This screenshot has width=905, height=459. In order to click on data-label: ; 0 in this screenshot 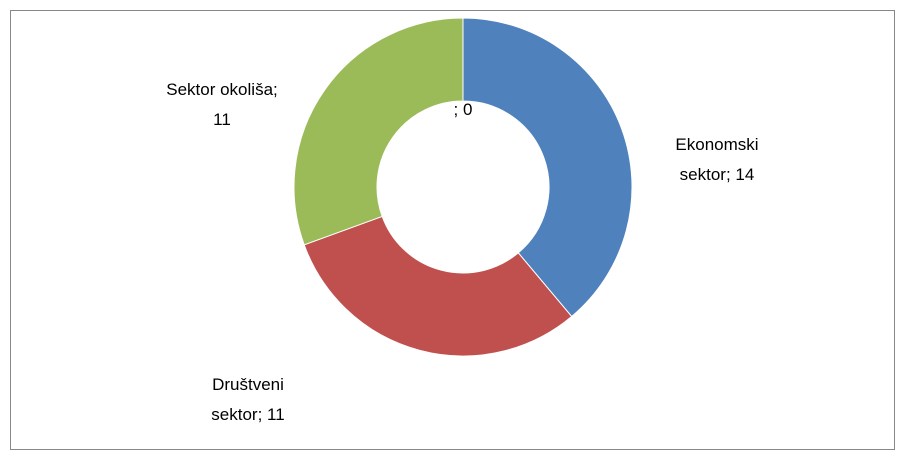, I will do `click(463, 109)`.